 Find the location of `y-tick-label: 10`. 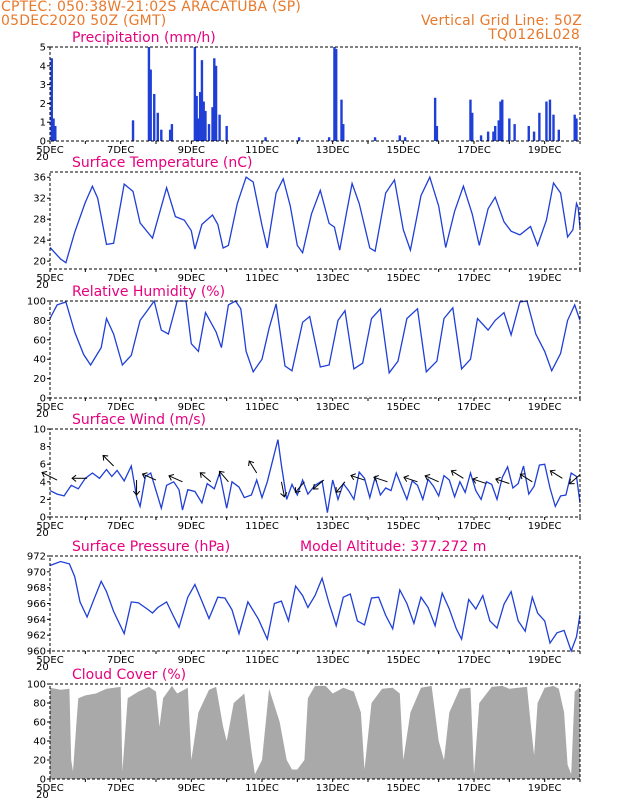

y-tick-label: 10 is located at coordinates (39, 430).